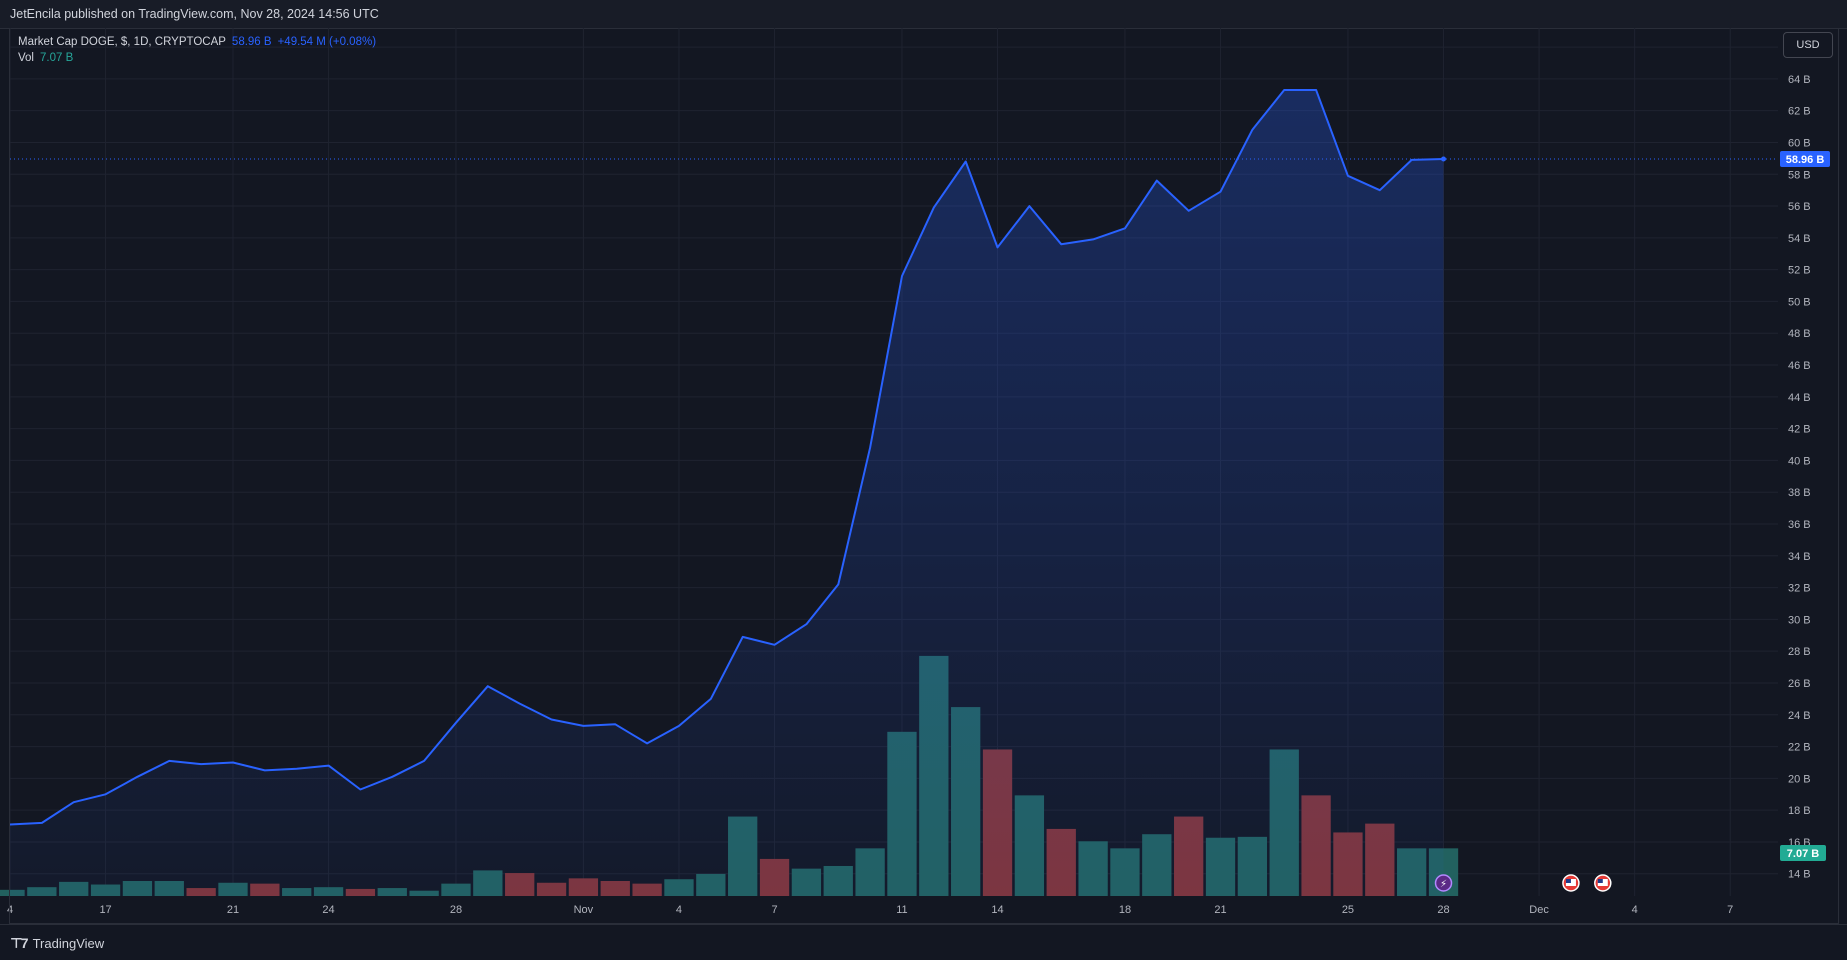 This screenshot has width=1847, height=960. Describe the element at coordinates (1799, 271) in the screenshot. I see `y-tick-label: 52 B` at that location.